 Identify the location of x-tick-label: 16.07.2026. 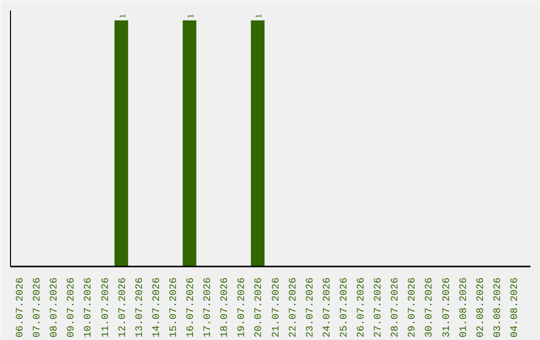
(192, 307).